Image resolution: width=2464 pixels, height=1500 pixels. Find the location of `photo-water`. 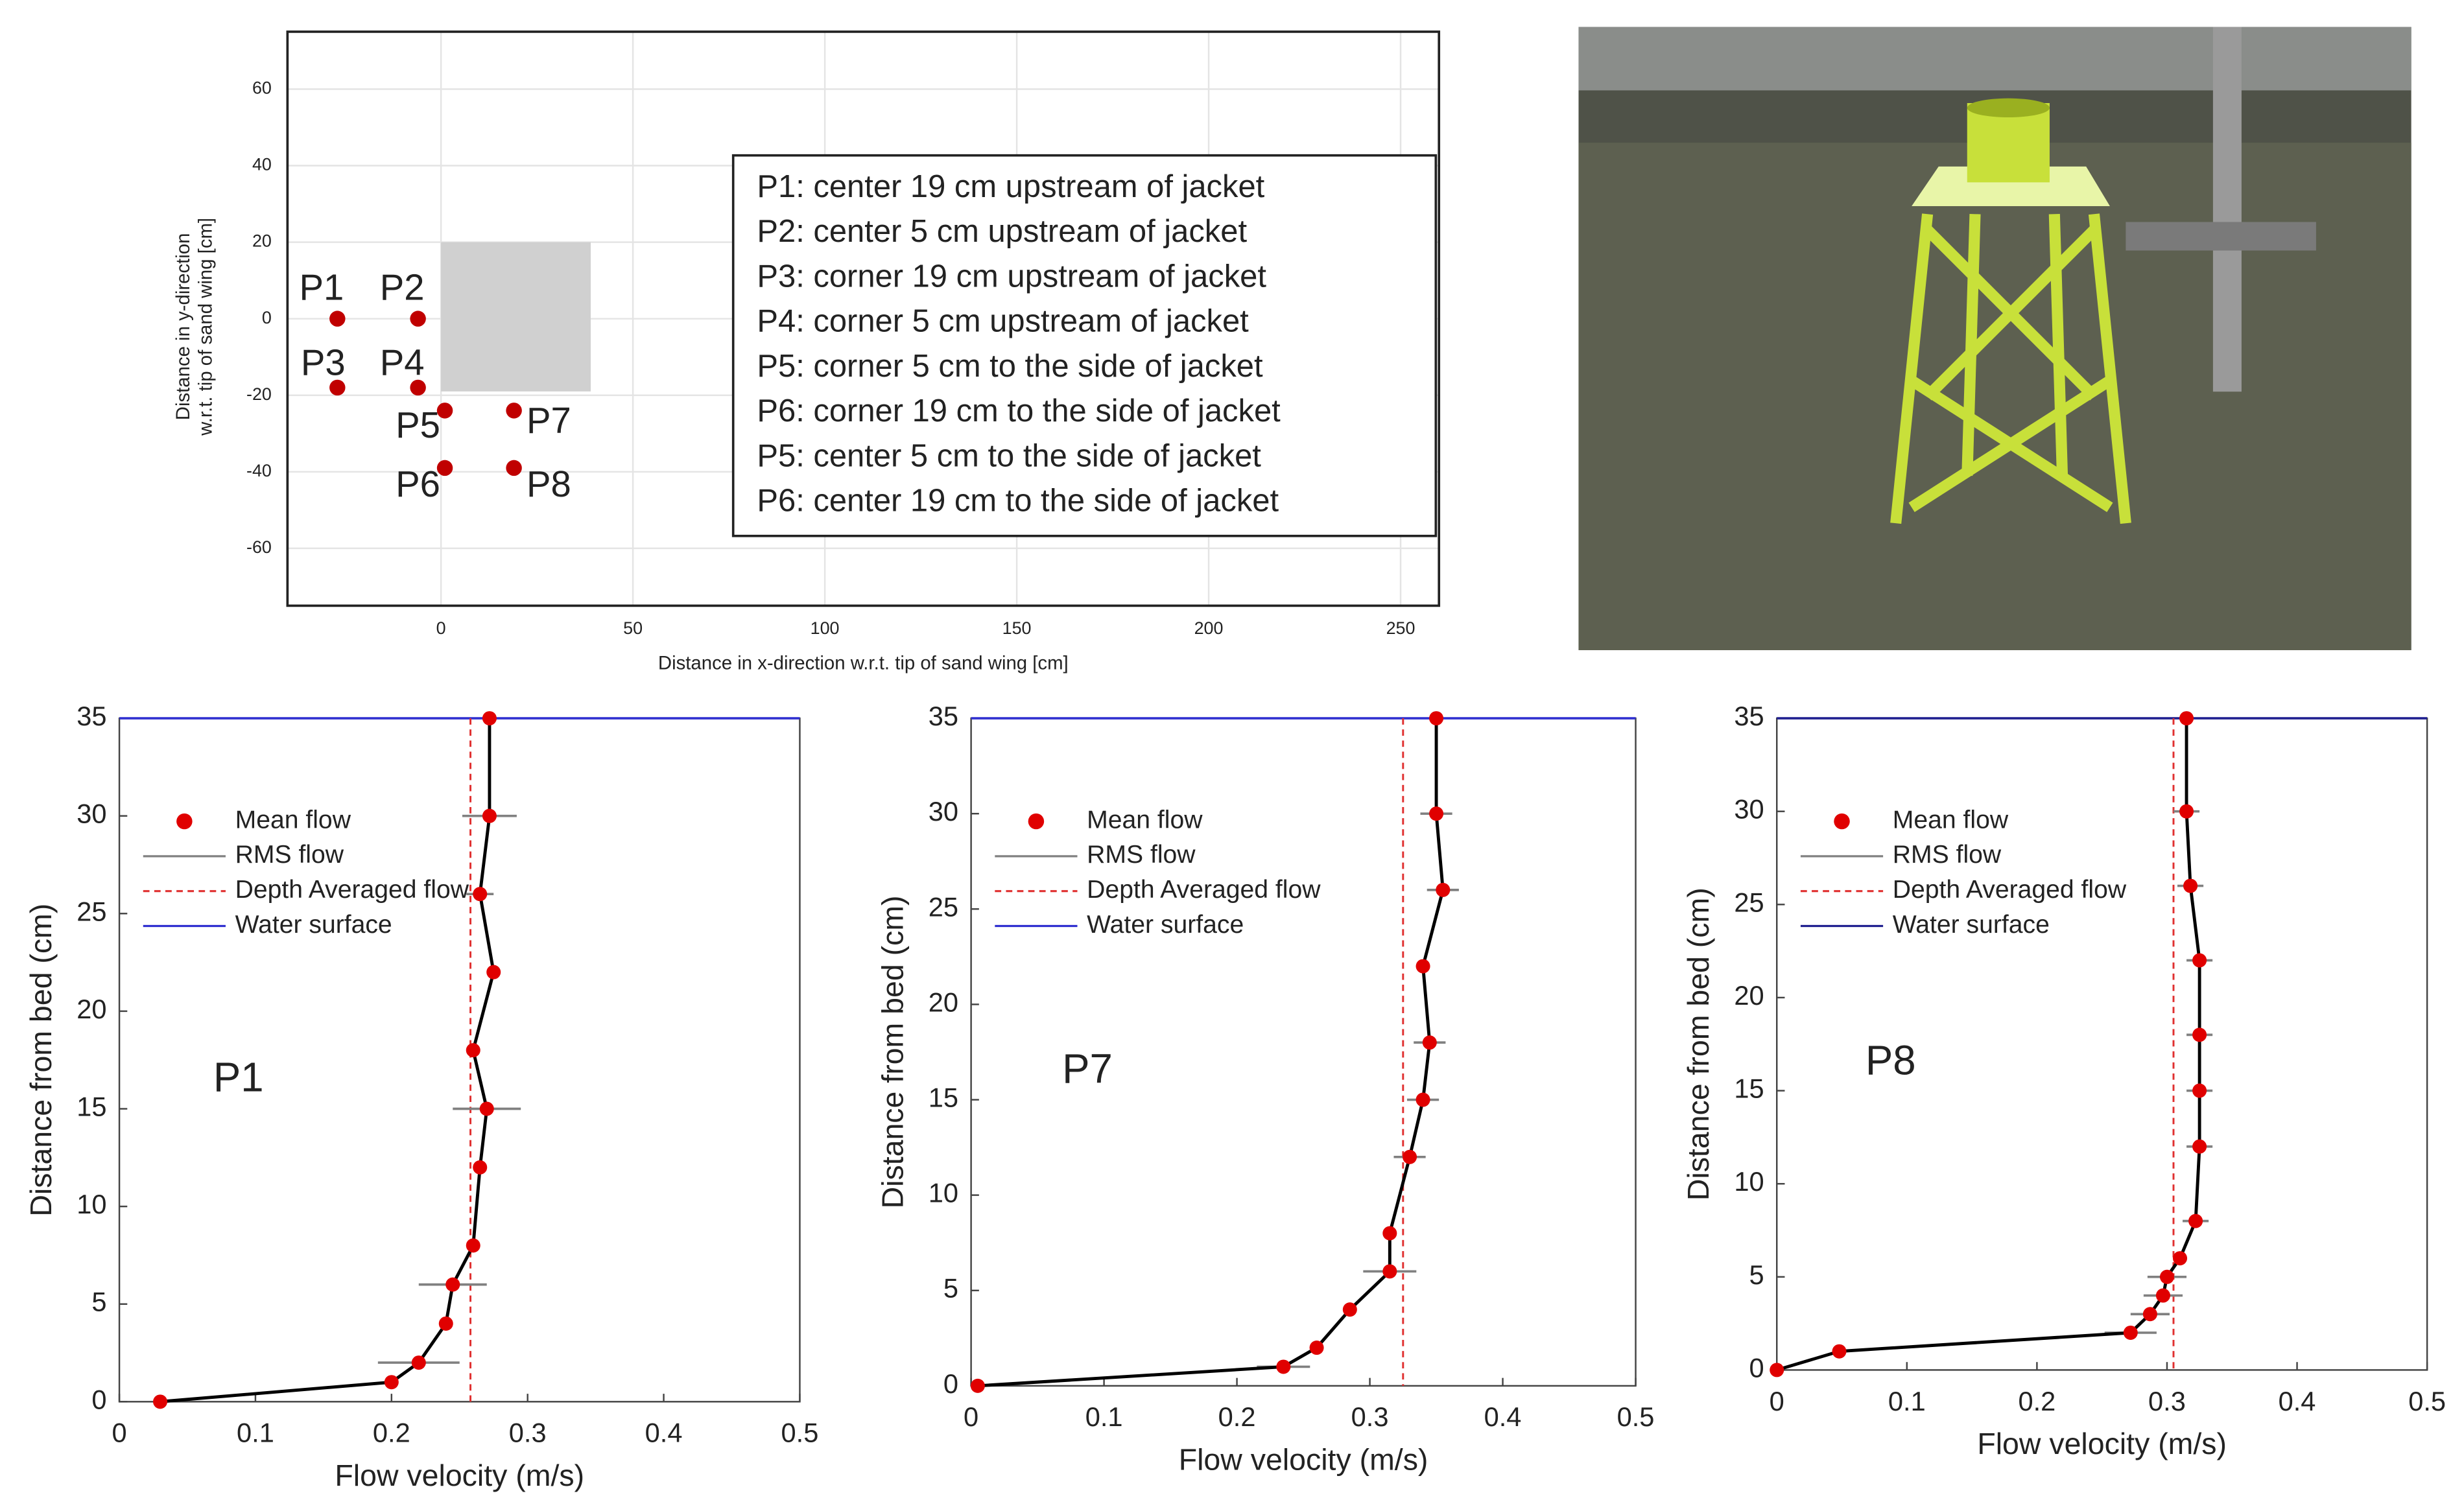

photo-water is located at coordinates (1994, 396).